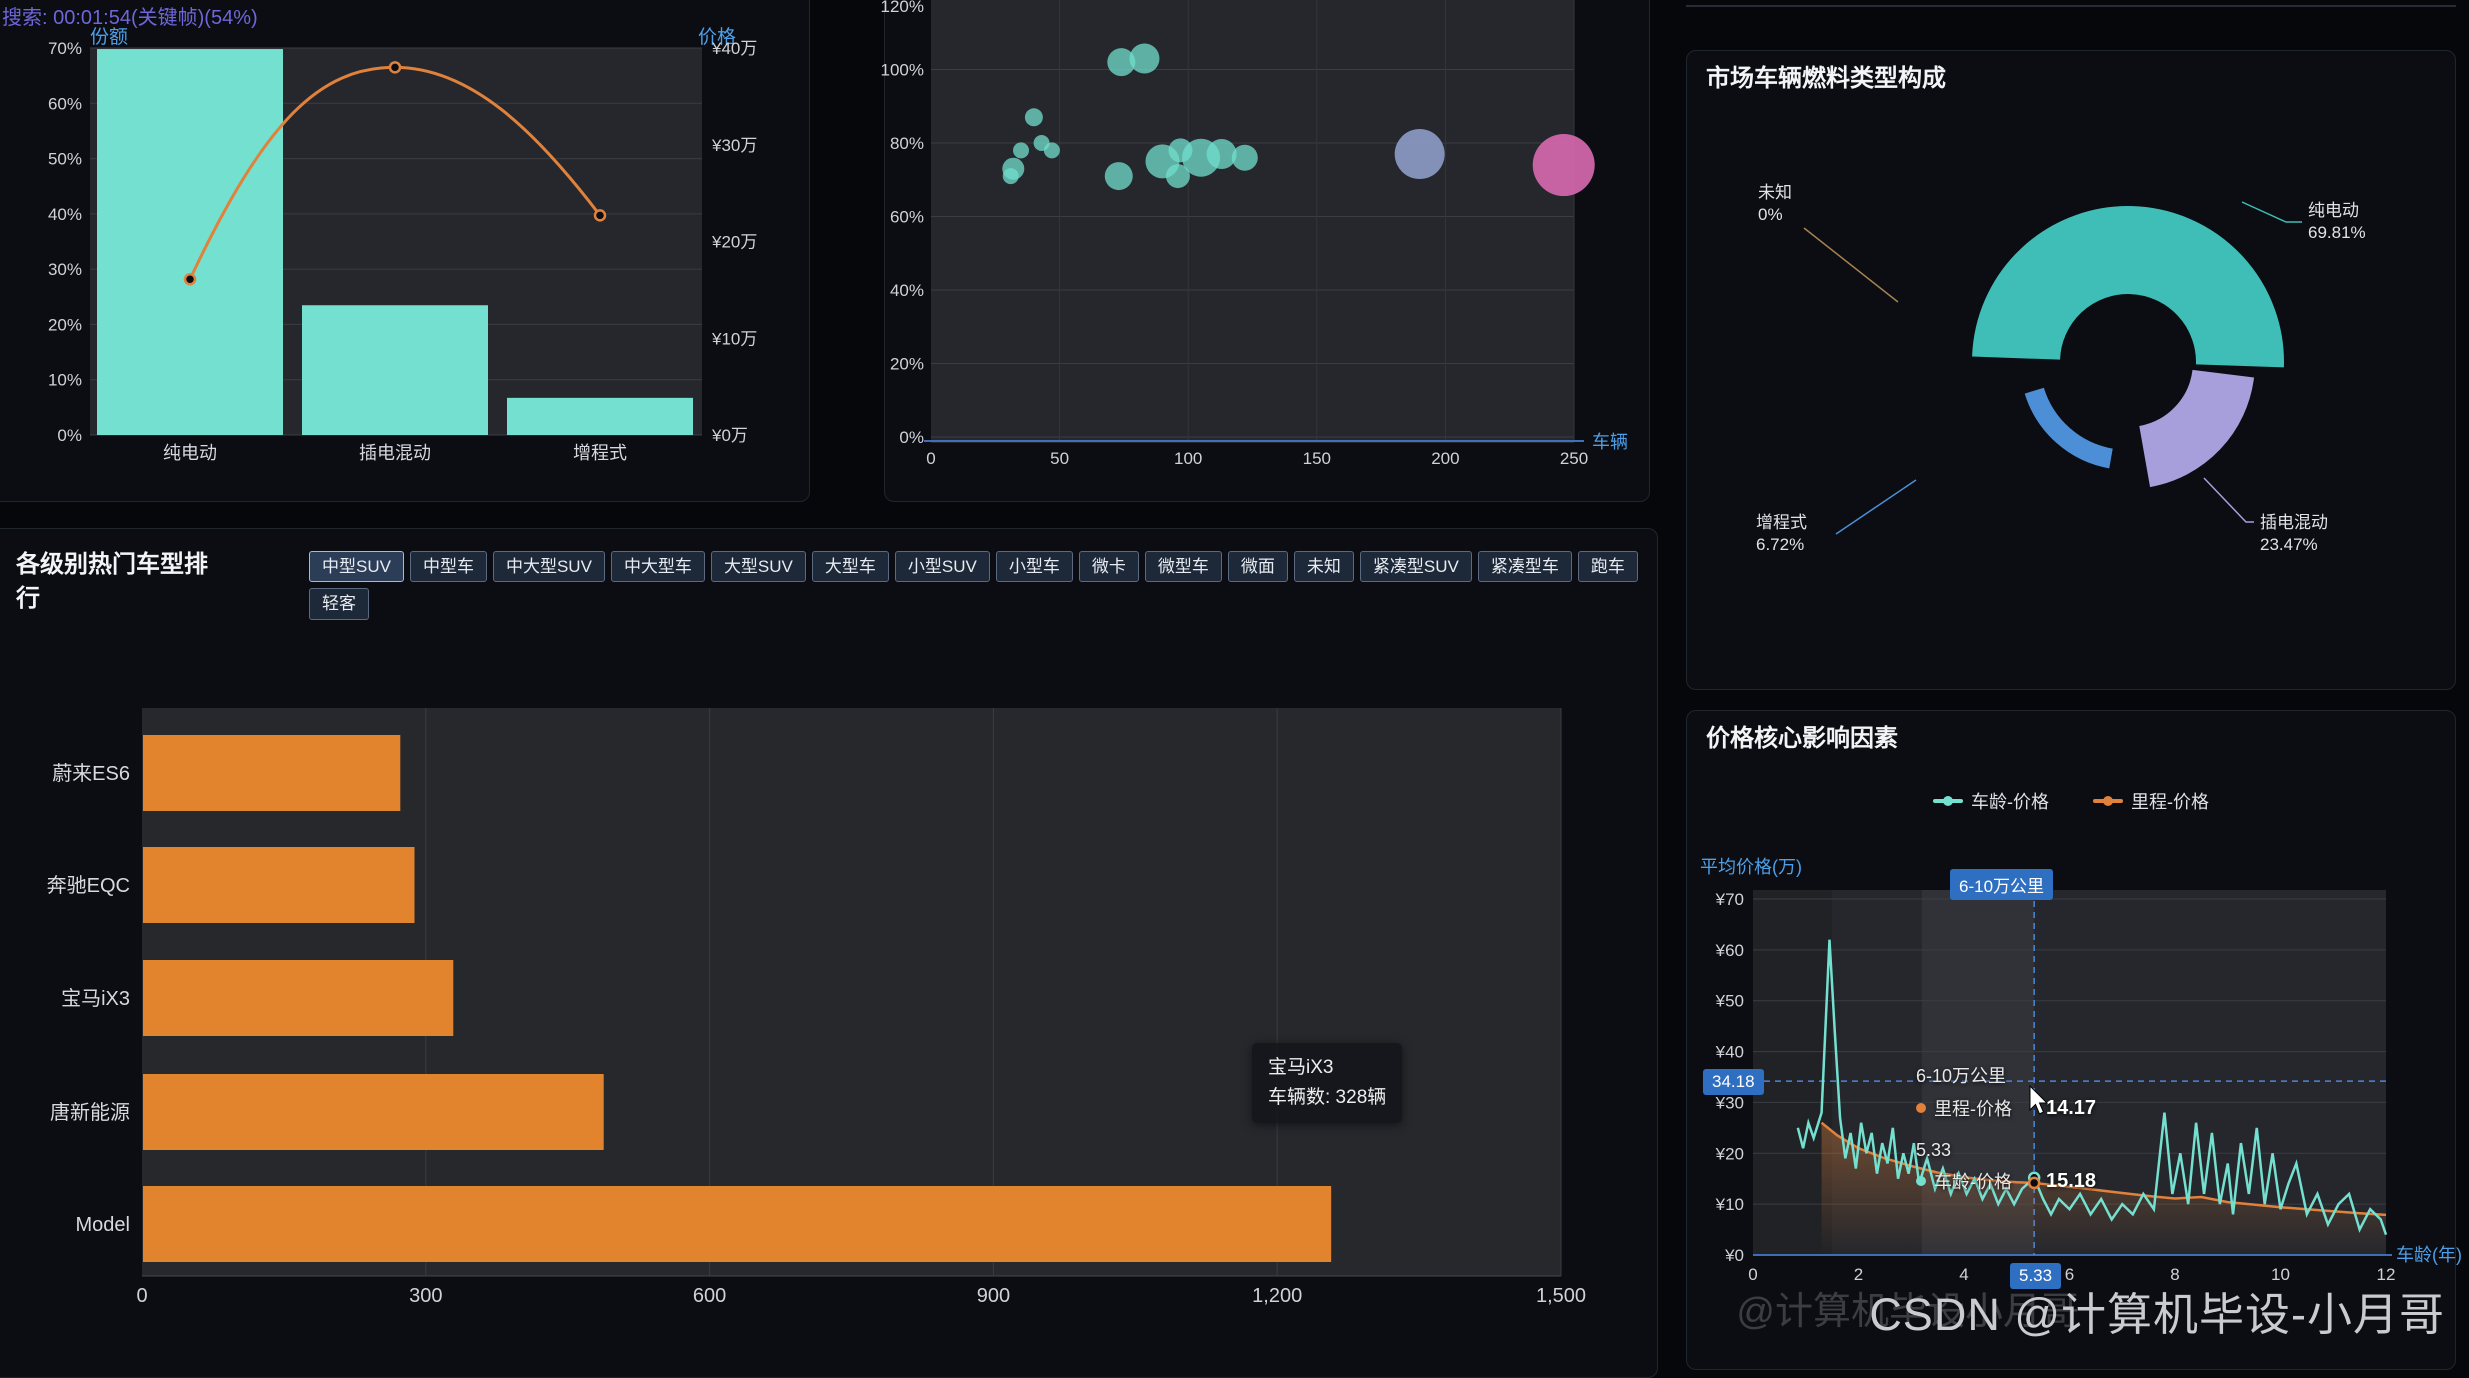  What do you see at coordinates (993, 1296) in the screenshot?
I see `svg-text: 900` at bounding box center [993, 1296].